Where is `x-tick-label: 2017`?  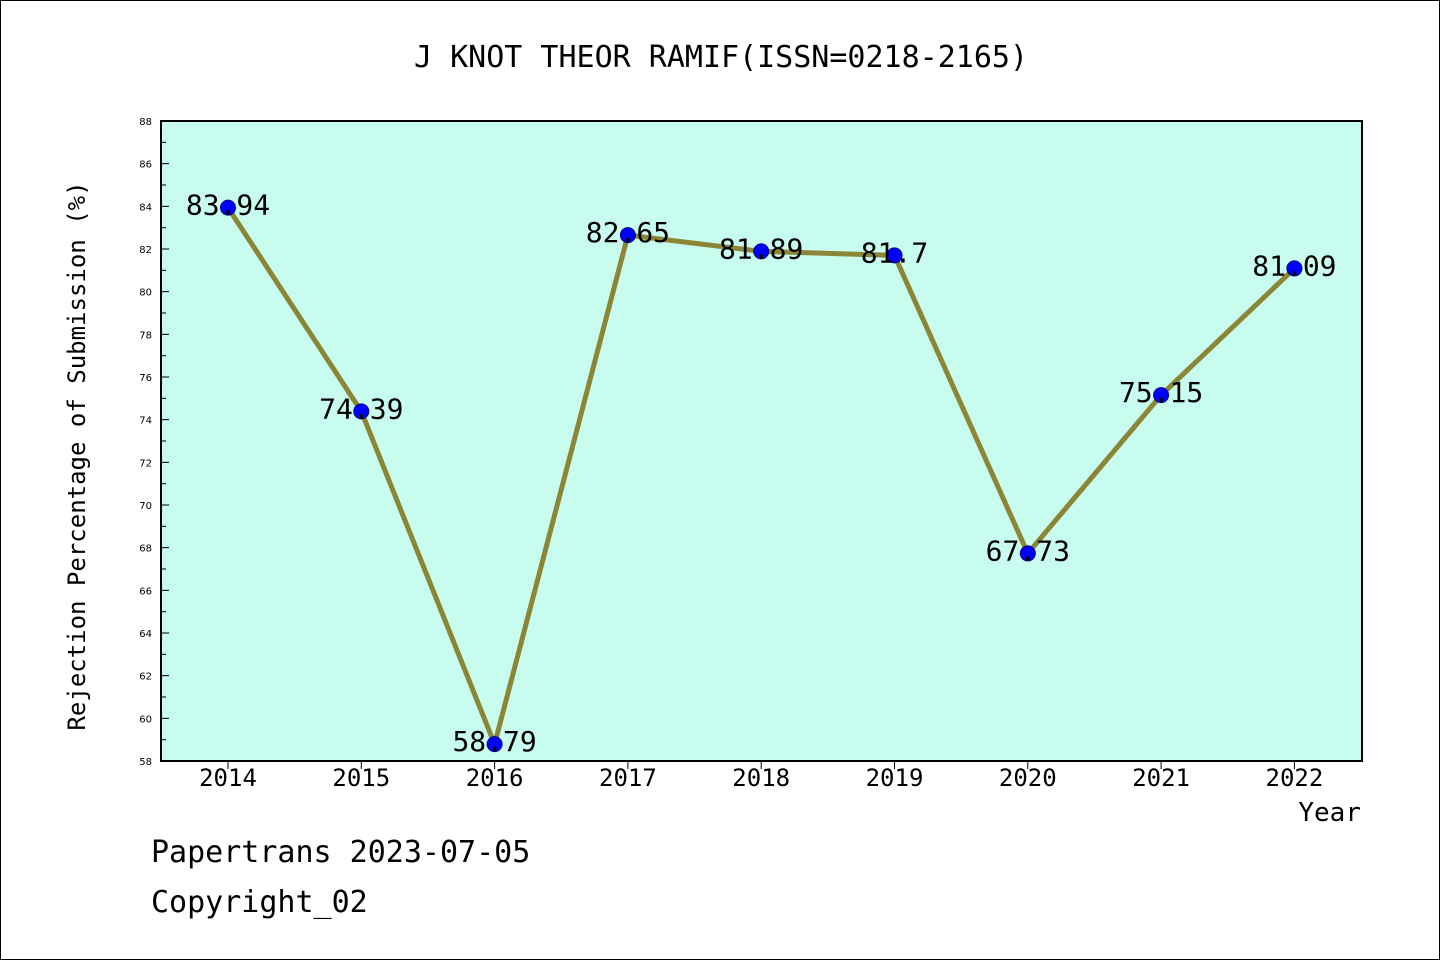 x-tick-label: 2017 is located at coordinates (628, 778).